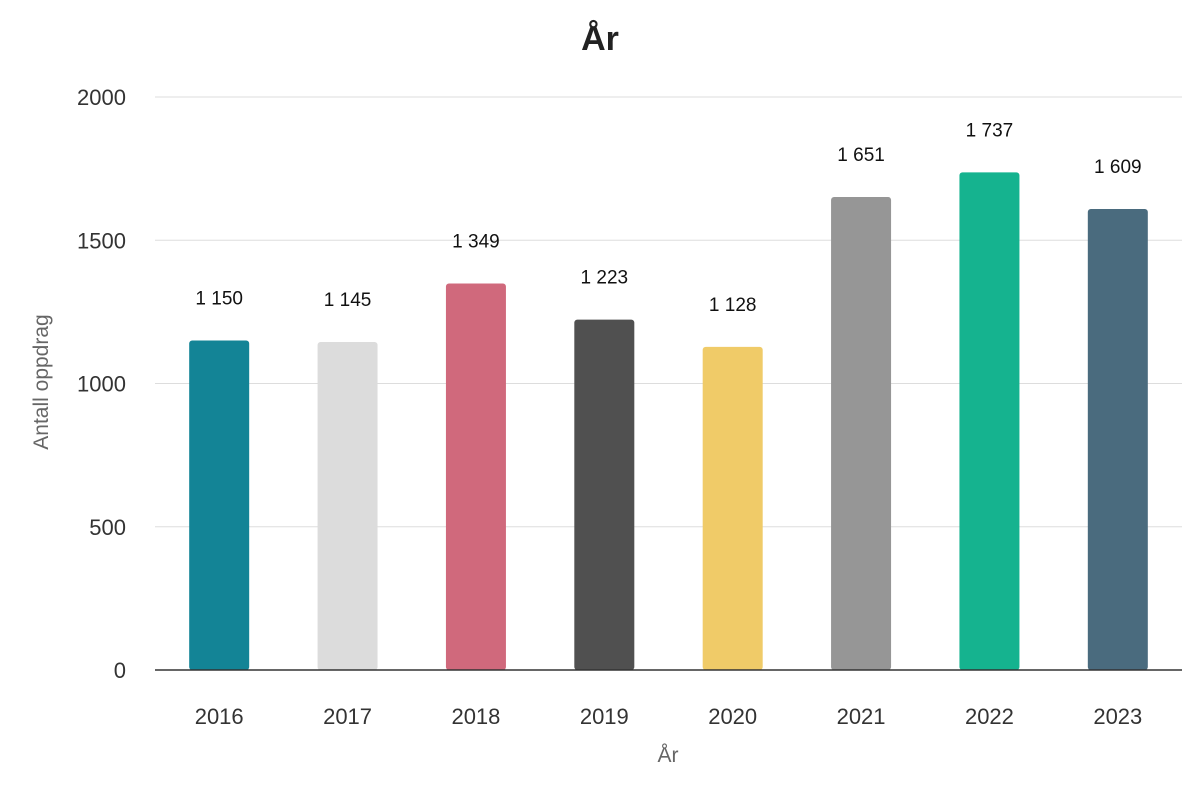  I want to click on x-tick-label: 2018, so click(475, 716).